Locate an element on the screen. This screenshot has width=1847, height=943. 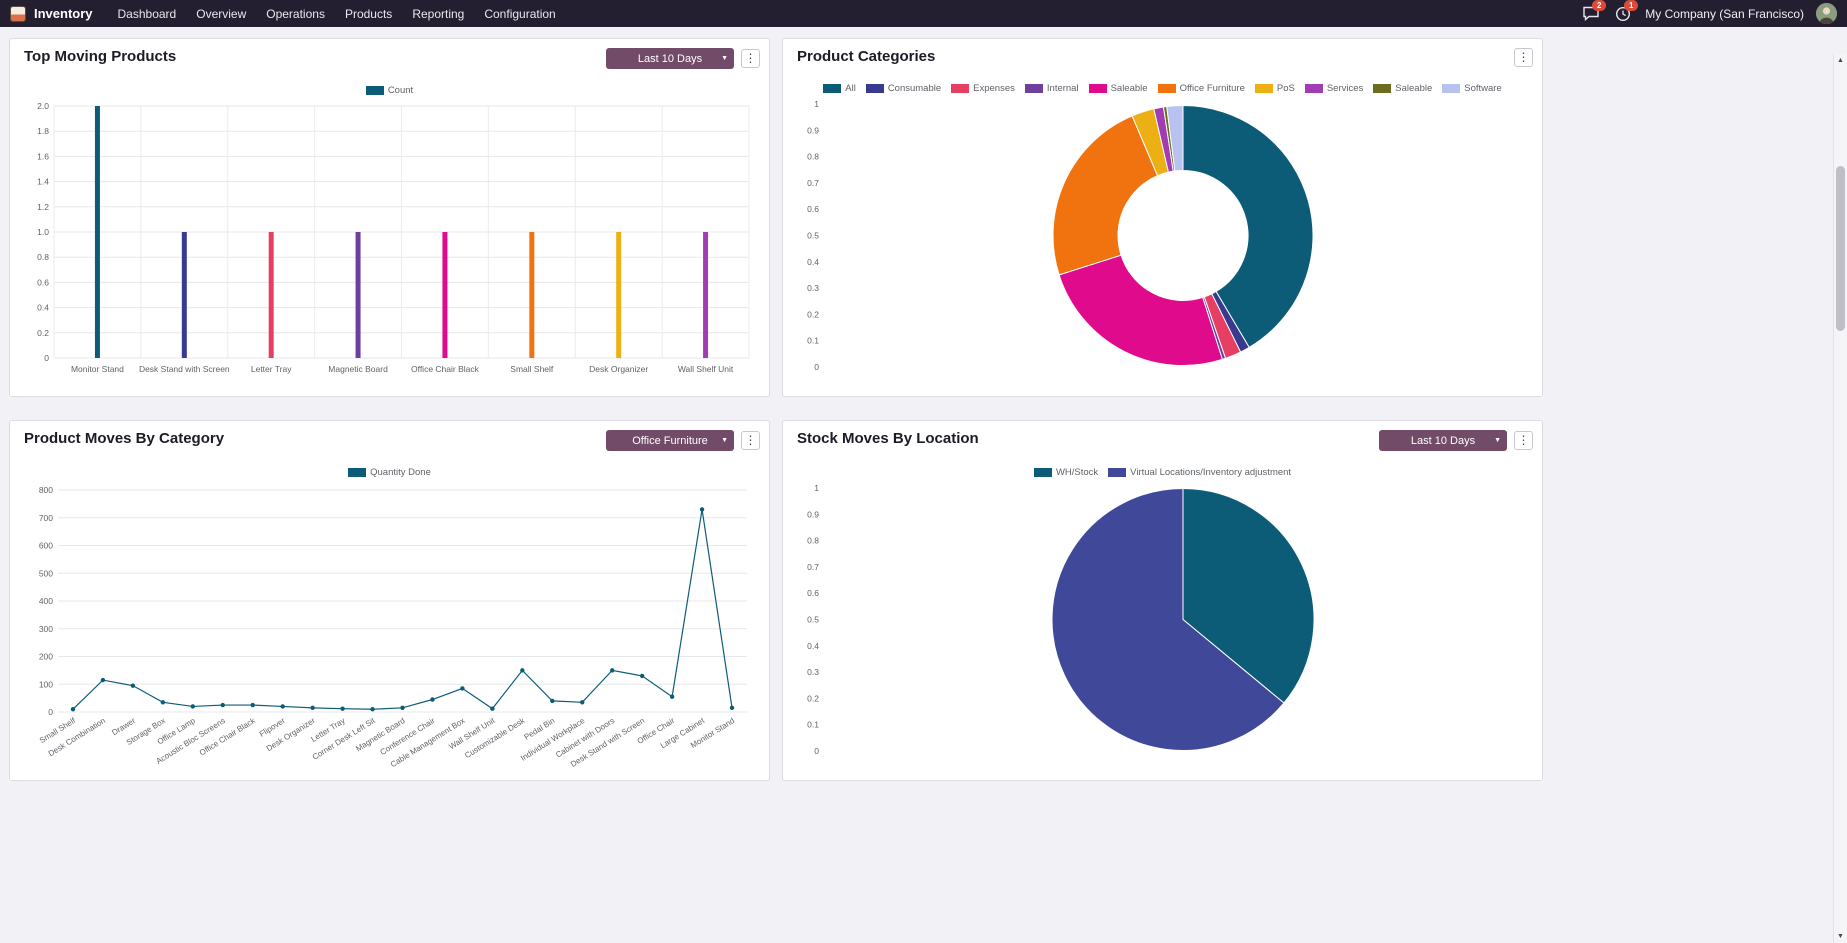
legend-item: Quantity Done is located at coordinates (389, 472).